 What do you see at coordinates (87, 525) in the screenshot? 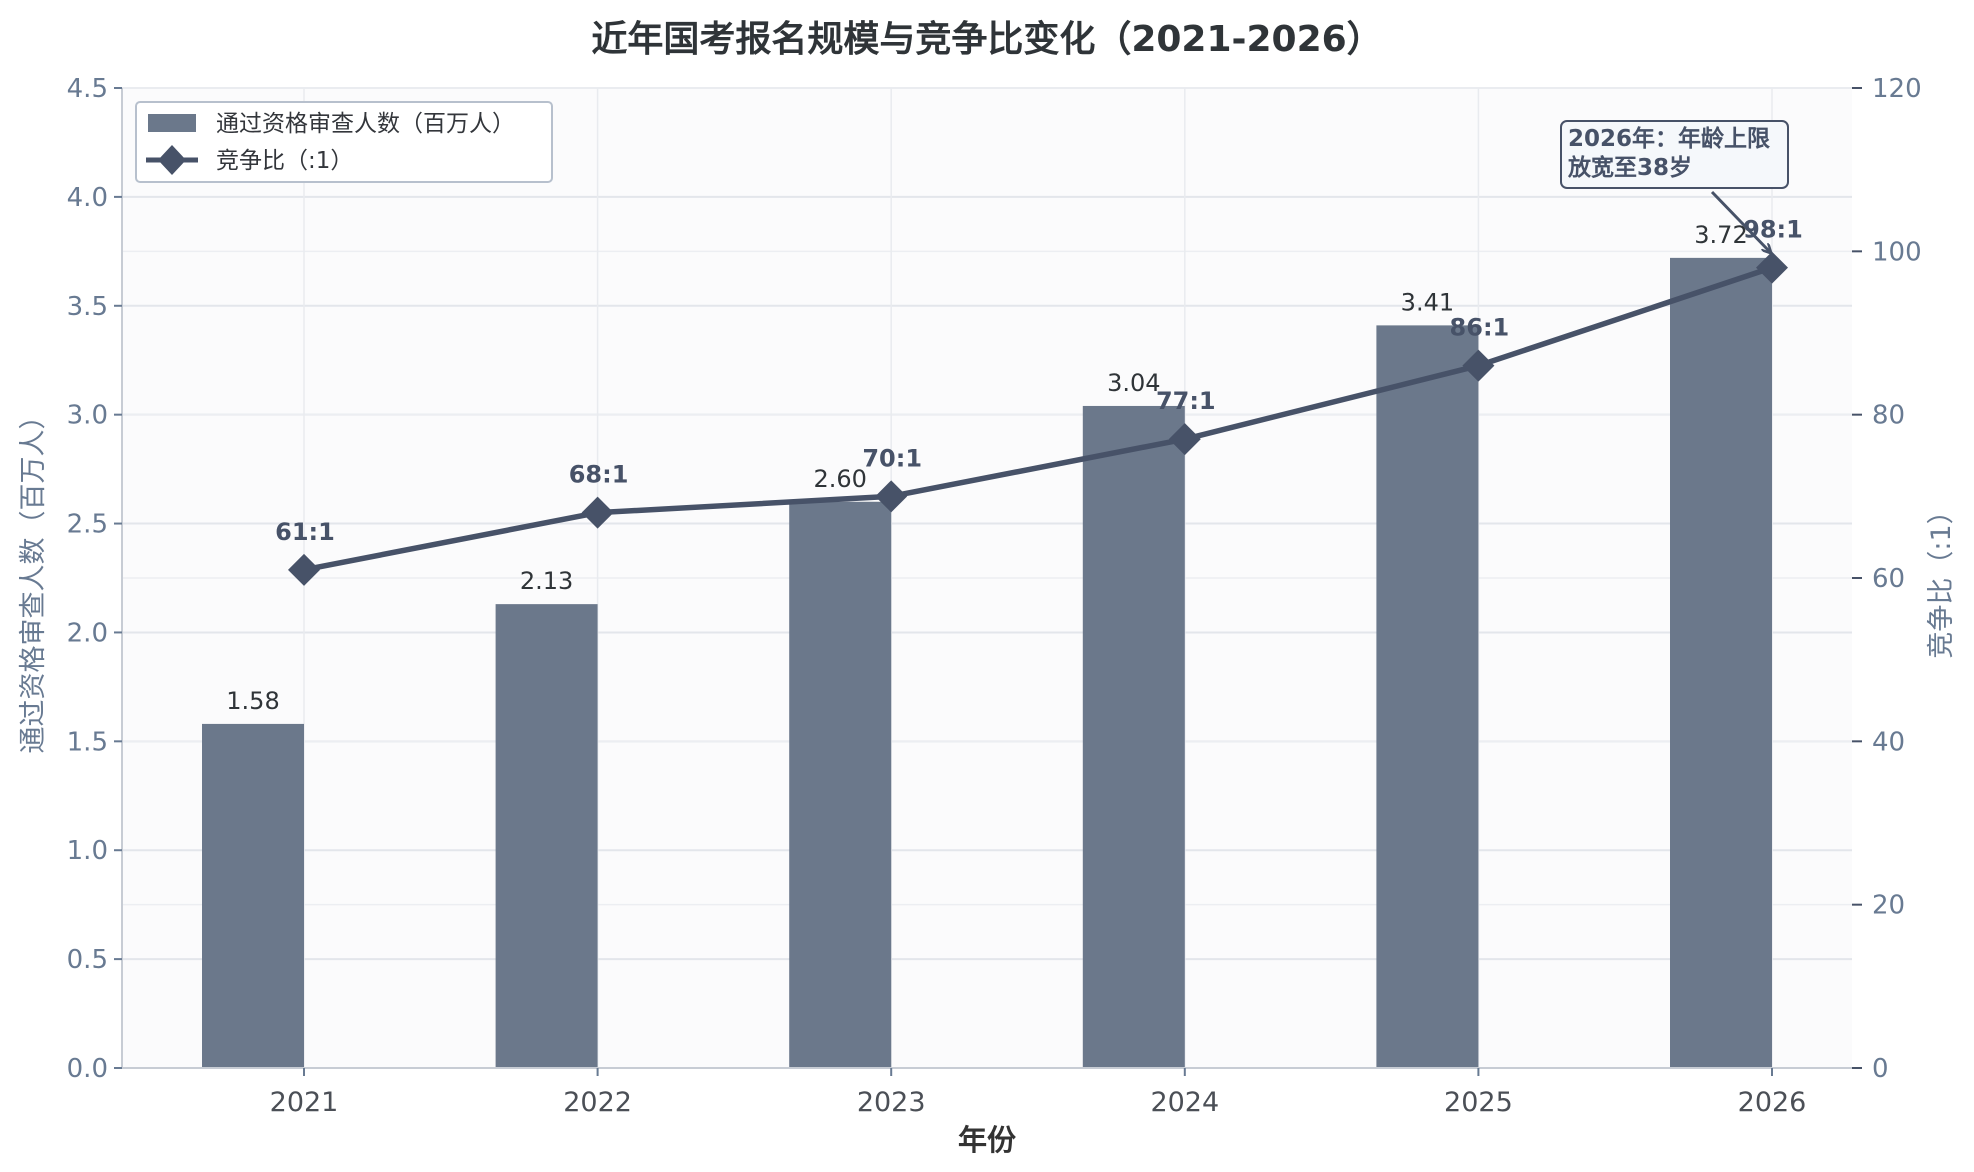
I see `y-tick-label-left: 2.5` at bounding box center [87, 525].